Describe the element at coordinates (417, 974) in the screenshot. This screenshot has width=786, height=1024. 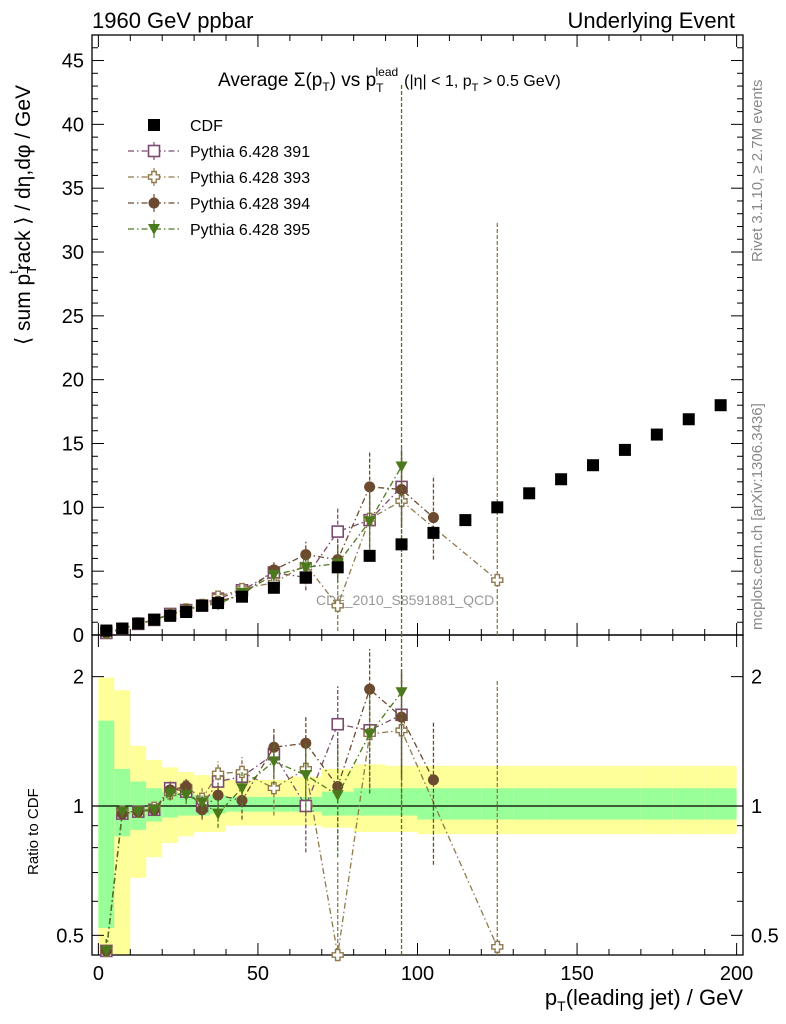
I see `x-tick-label: 100` at that location.